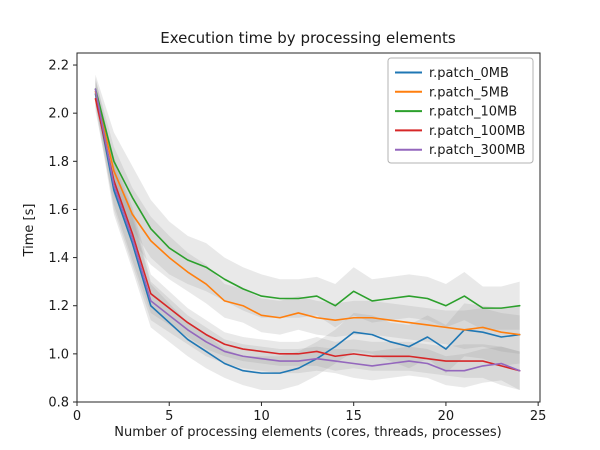 Image resolution: width=600 pixels, height=450 pixels. Describe the element at coordinates (353, 416) in the screenshot. I see `x-tick-label: 15` at that location.